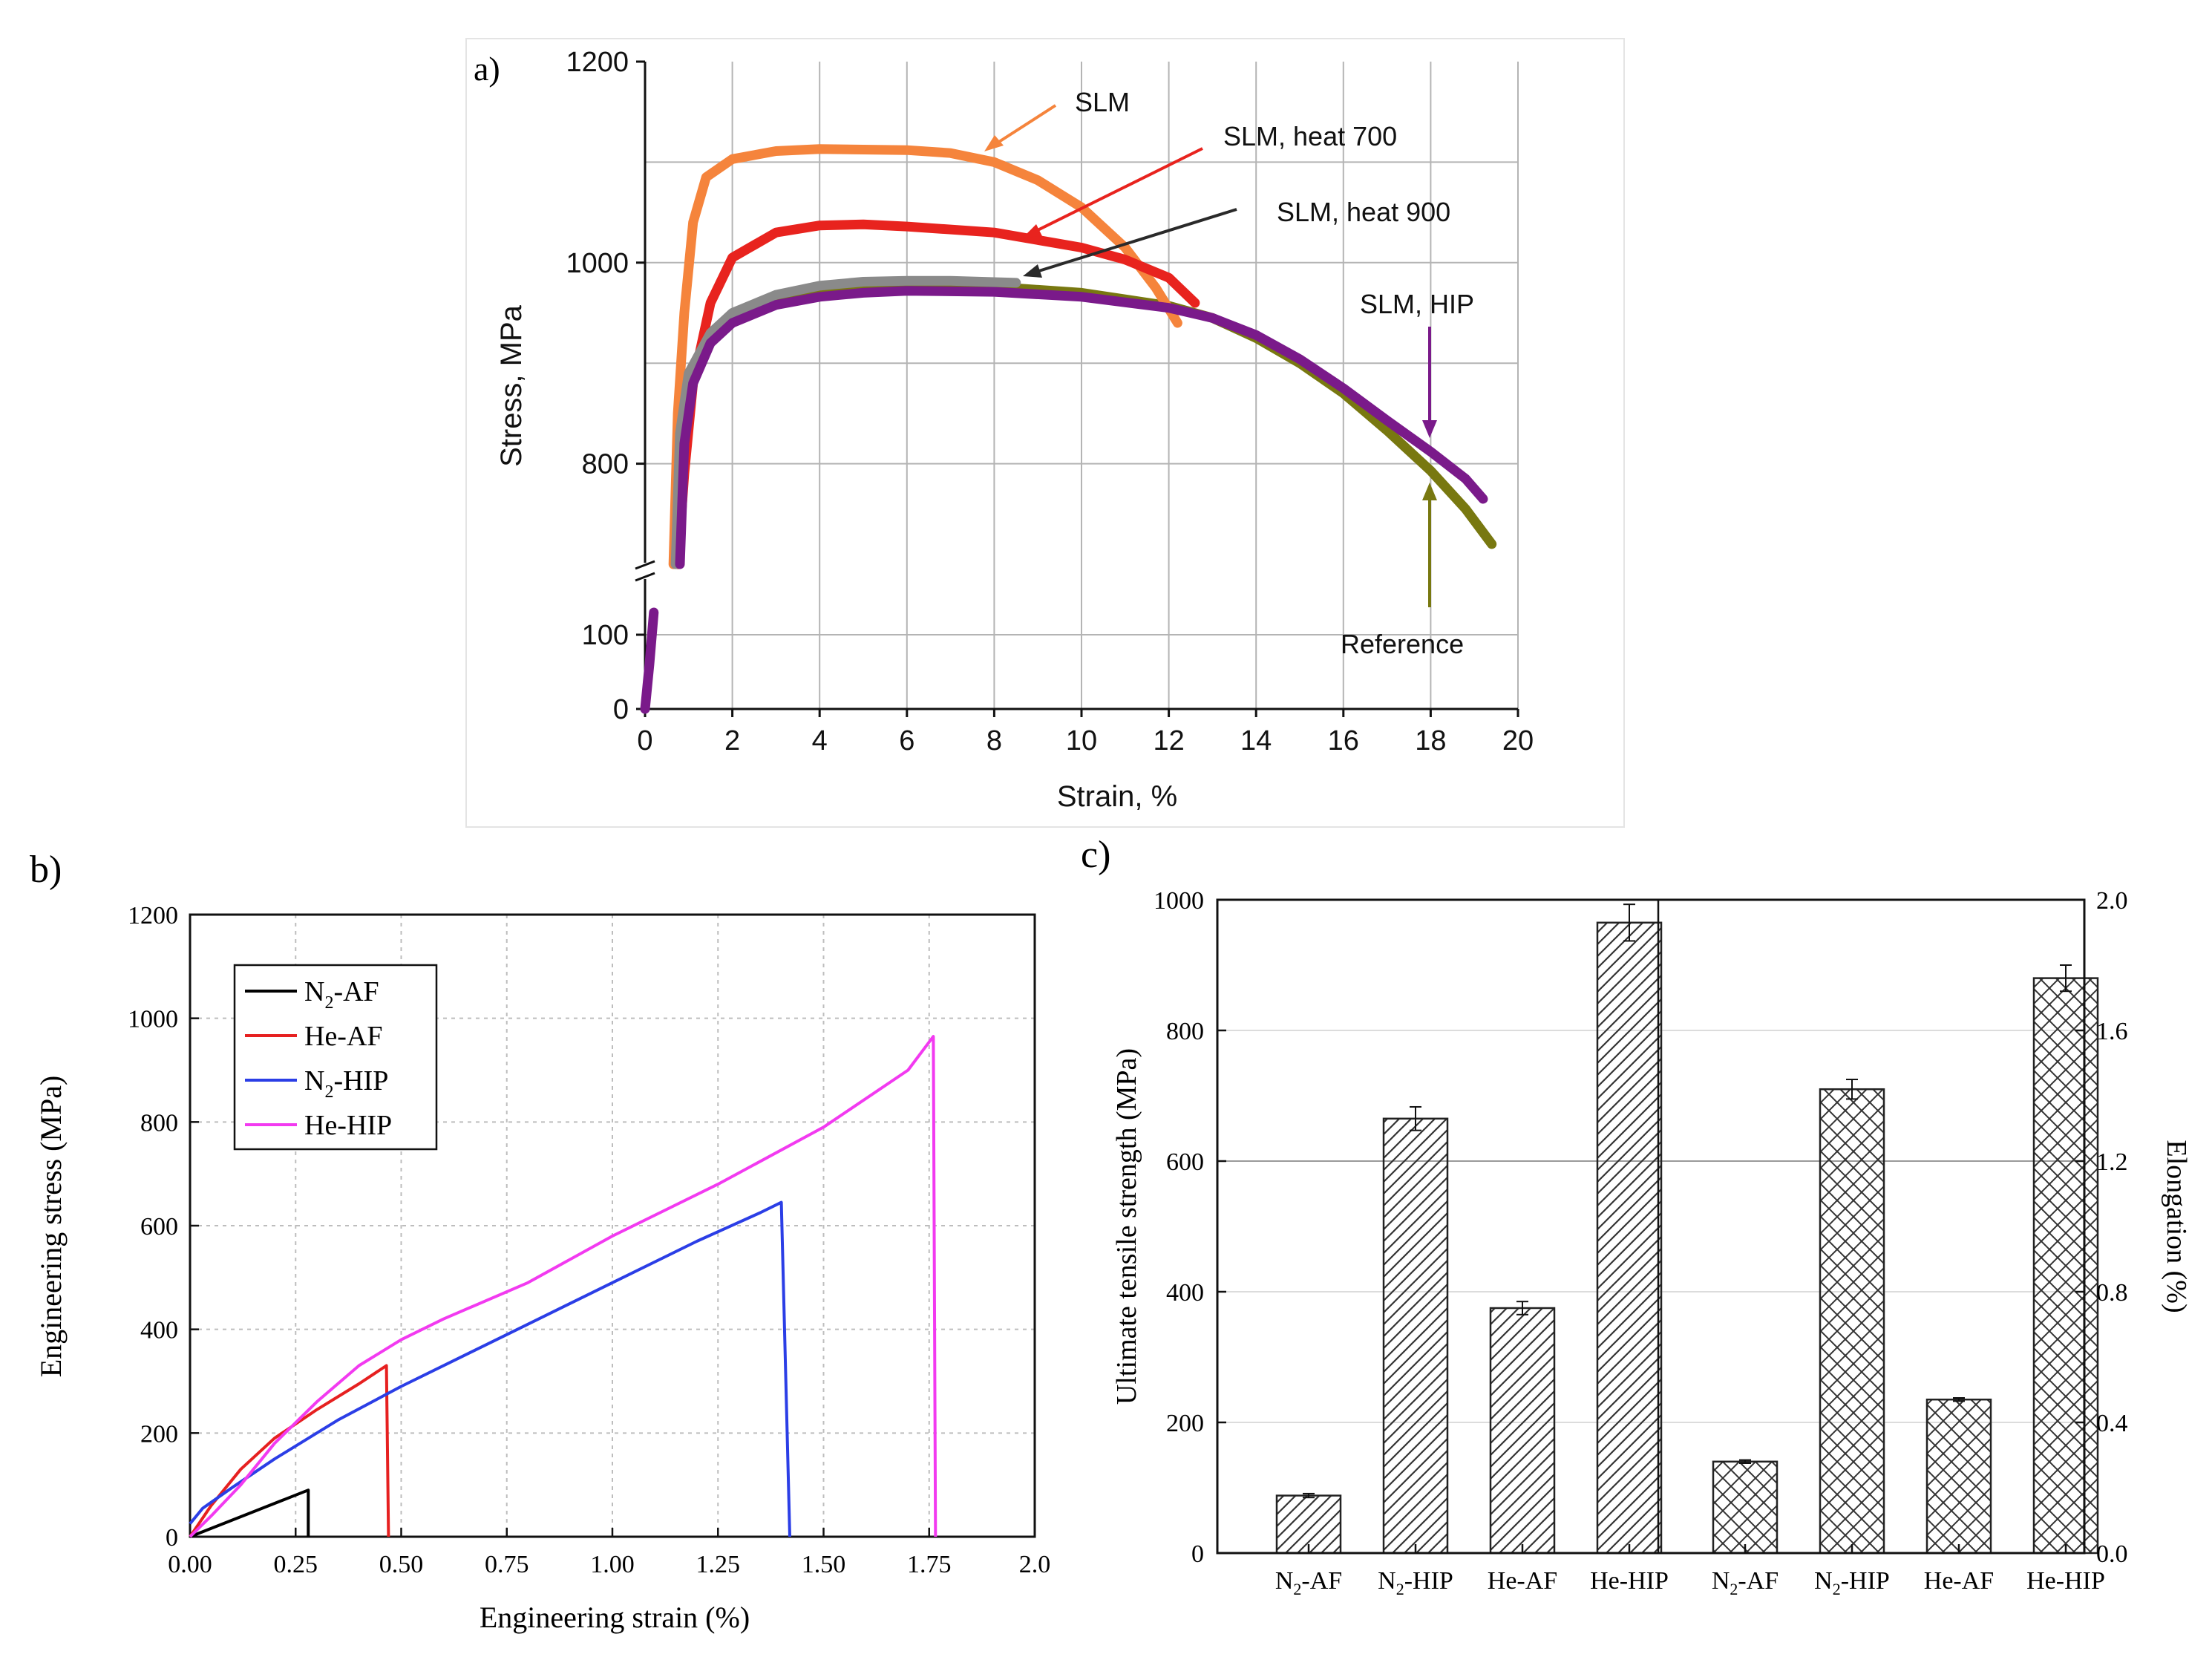  Describe the element at coordinates (343, 1036) in the screenshot. I see `legend-he-af: He-AF` at that location.